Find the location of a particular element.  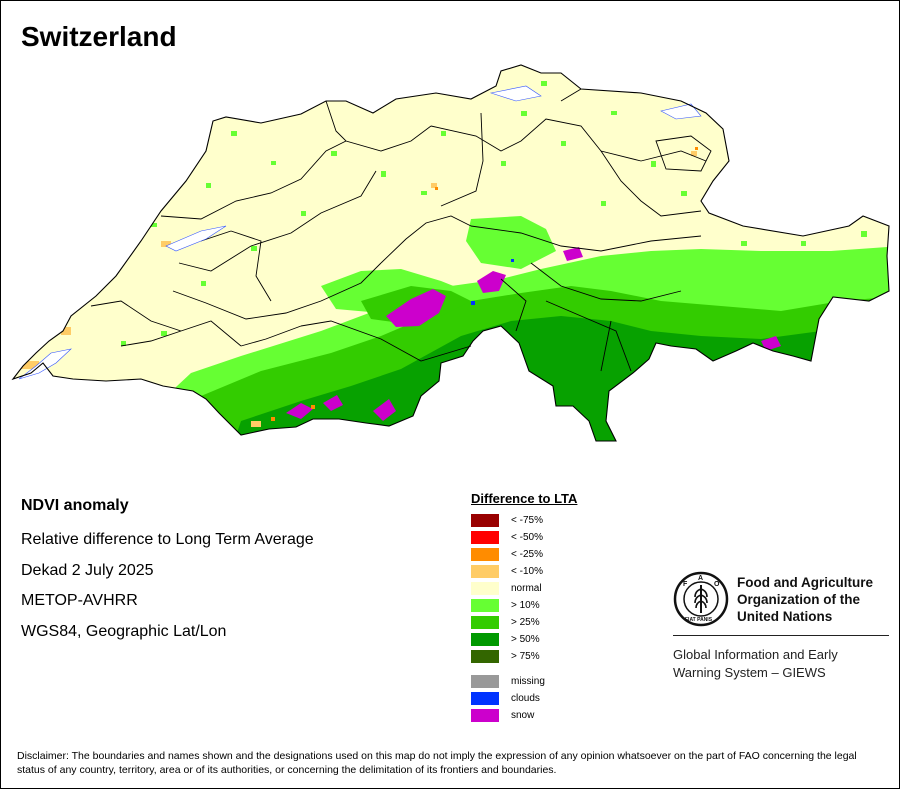

legend-item: missing is located at coordinates (524, 681).